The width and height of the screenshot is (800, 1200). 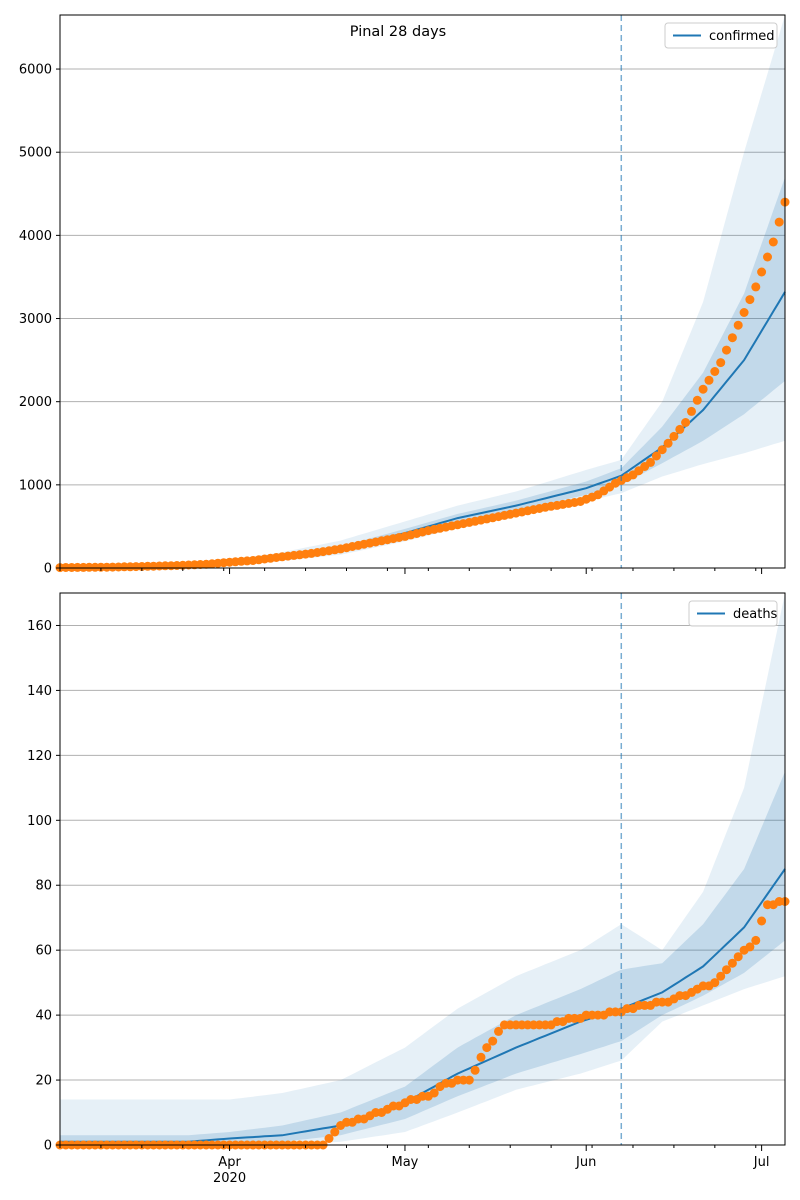 What do you see at coordinates (35, 402) in the screenshot?
I see `y-tick-label: 2000` at bounding box center [35, 402].